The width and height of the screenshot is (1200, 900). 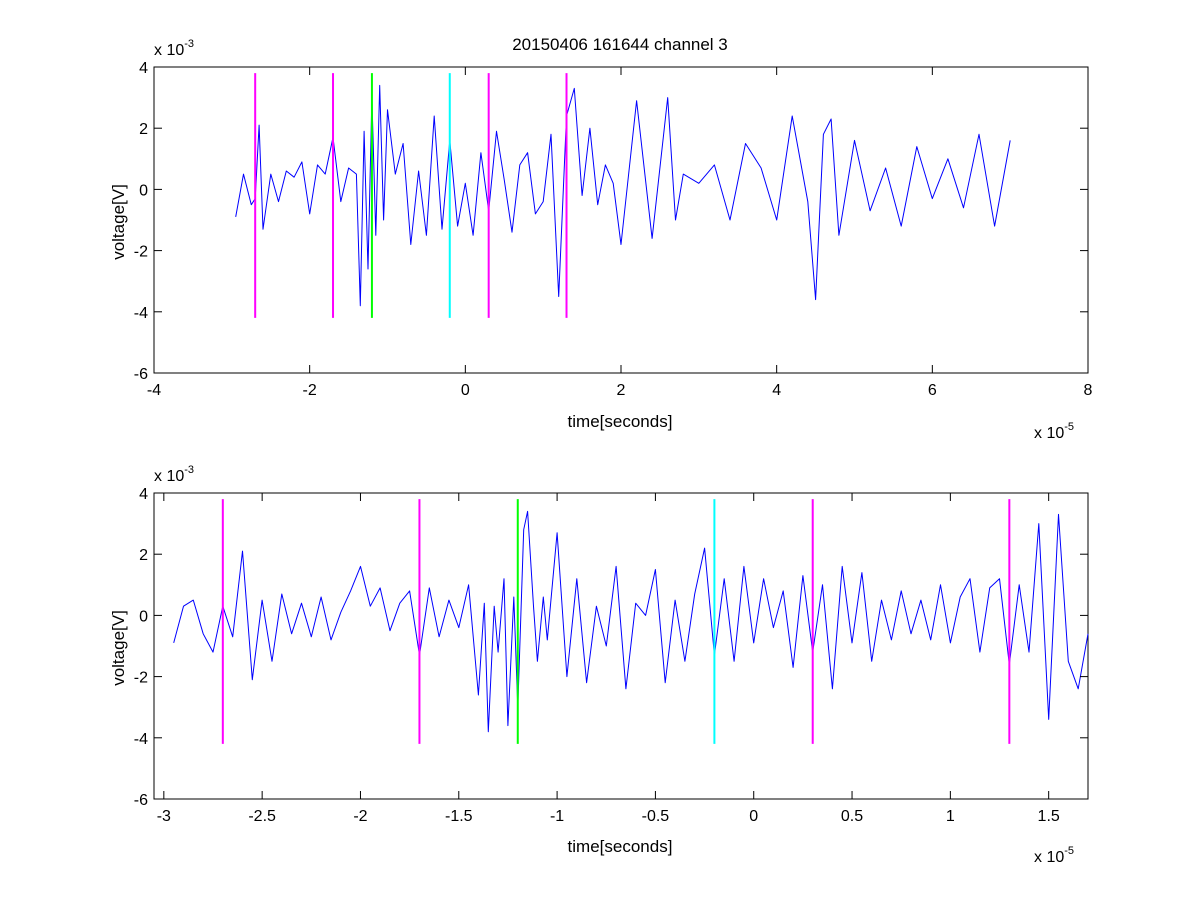 What do you see at coordinates (143, 494) in the screenshot?
I see `bottom-plot-y-tick-label: 4` at bounding box center [143, 494].